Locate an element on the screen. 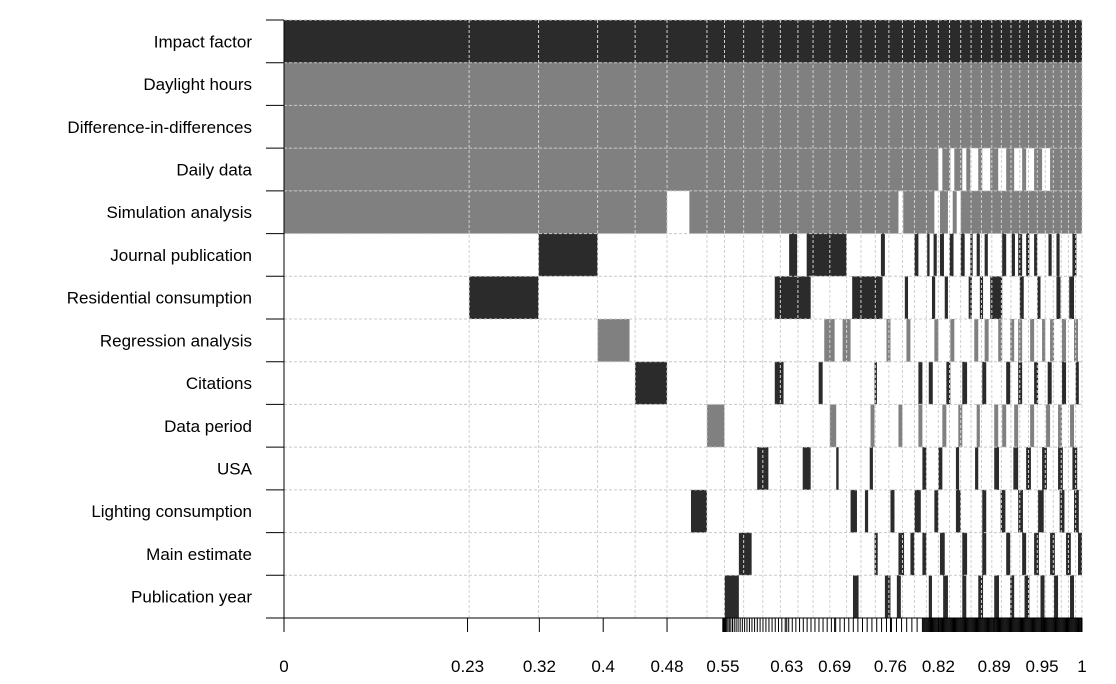 The height and width of the screenshot is (684, 1116). x-tick-label: 0.4 is located at coordinates (603, 666).